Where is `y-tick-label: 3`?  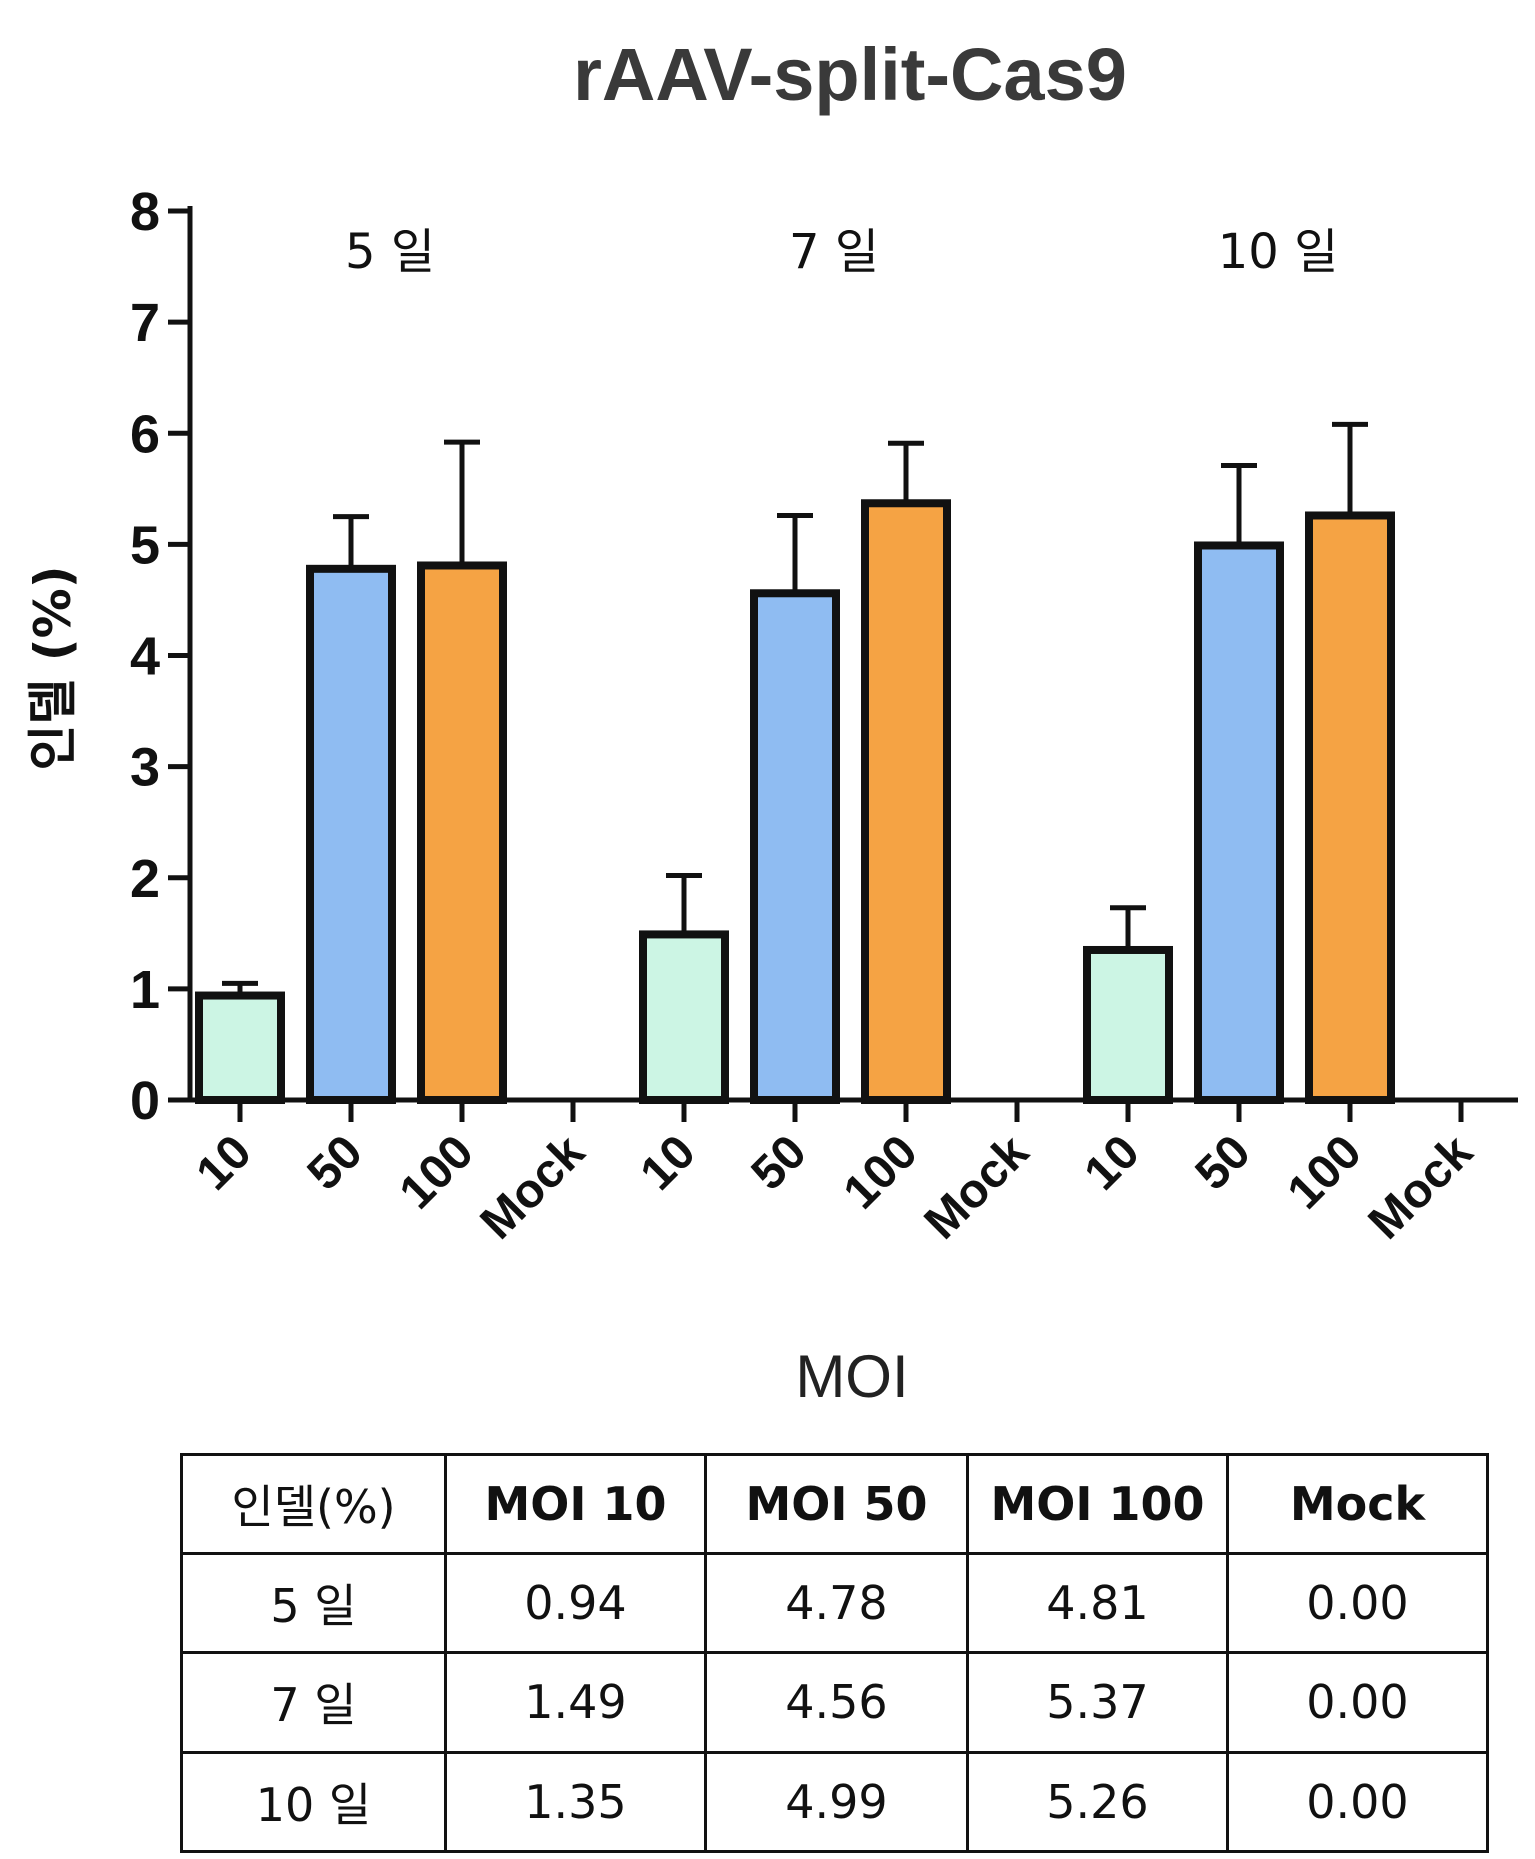 y-tick-label: 3 is located at coordinates (145, 768).